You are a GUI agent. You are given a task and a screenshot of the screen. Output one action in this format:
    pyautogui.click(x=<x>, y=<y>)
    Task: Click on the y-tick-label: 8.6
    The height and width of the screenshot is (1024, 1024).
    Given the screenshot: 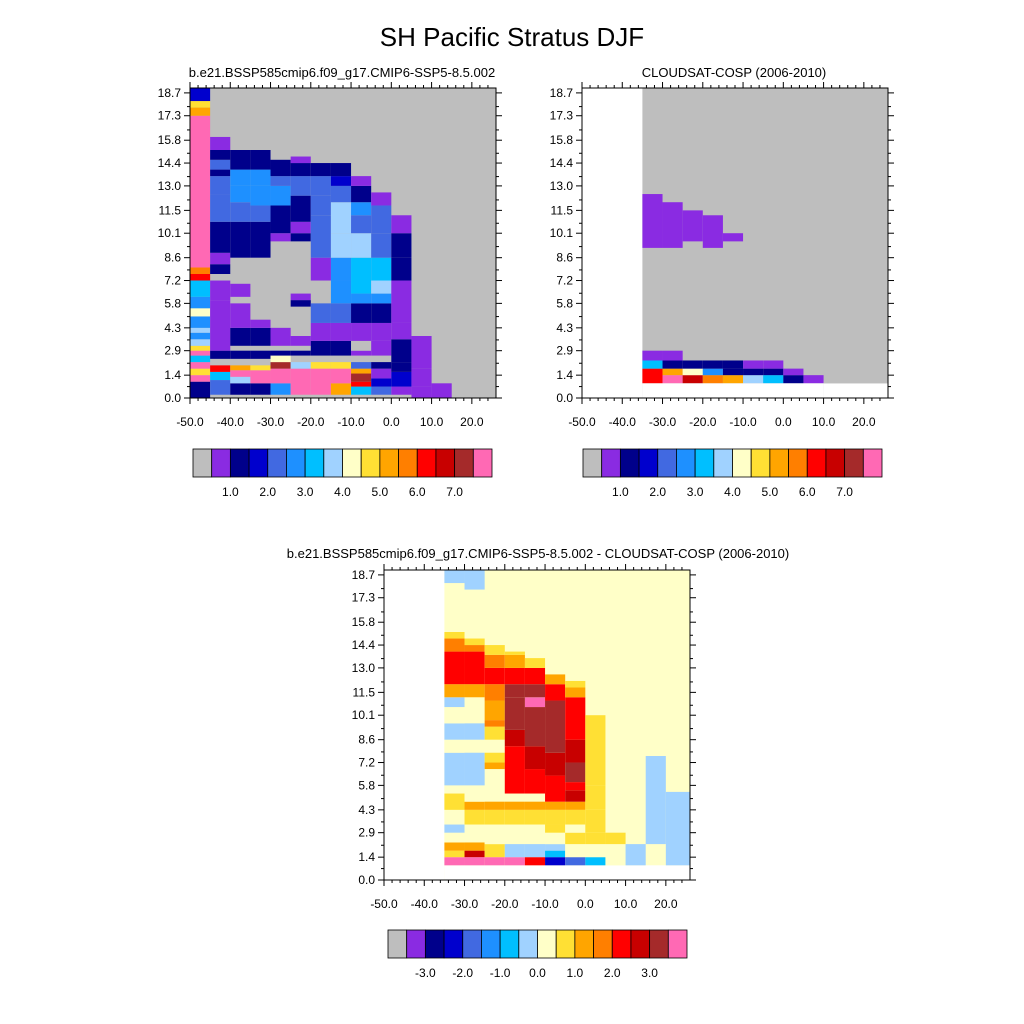 What is the action you would take?
    pyautogui.click(x=172, y=258)
    